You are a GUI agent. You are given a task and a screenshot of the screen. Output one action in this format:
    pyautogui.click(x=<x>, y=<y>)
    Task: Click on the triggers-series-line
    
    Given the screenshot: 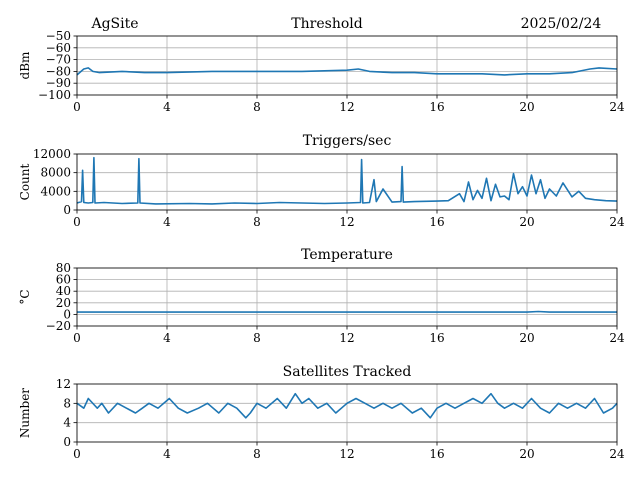 What is the action you would take?
    pyautogui.click(x=347, y=180)
    